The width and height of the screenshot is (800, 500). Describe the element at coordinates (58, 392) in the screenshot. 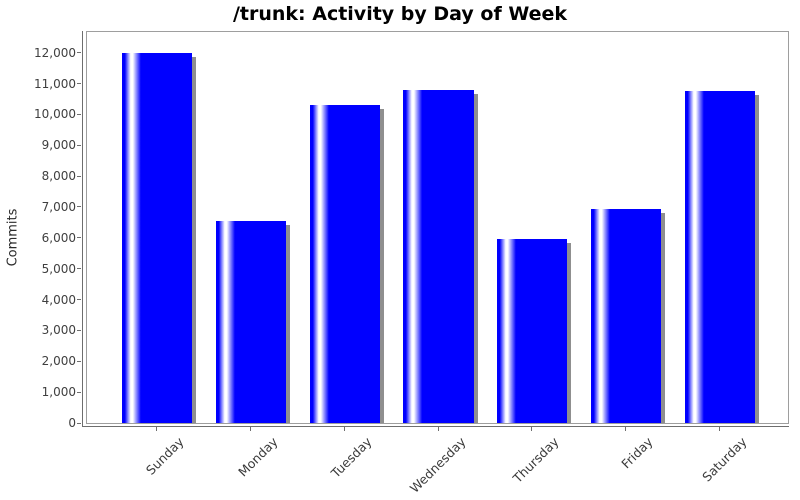

I see `y-axis-tick-label: 1,000` at that location.